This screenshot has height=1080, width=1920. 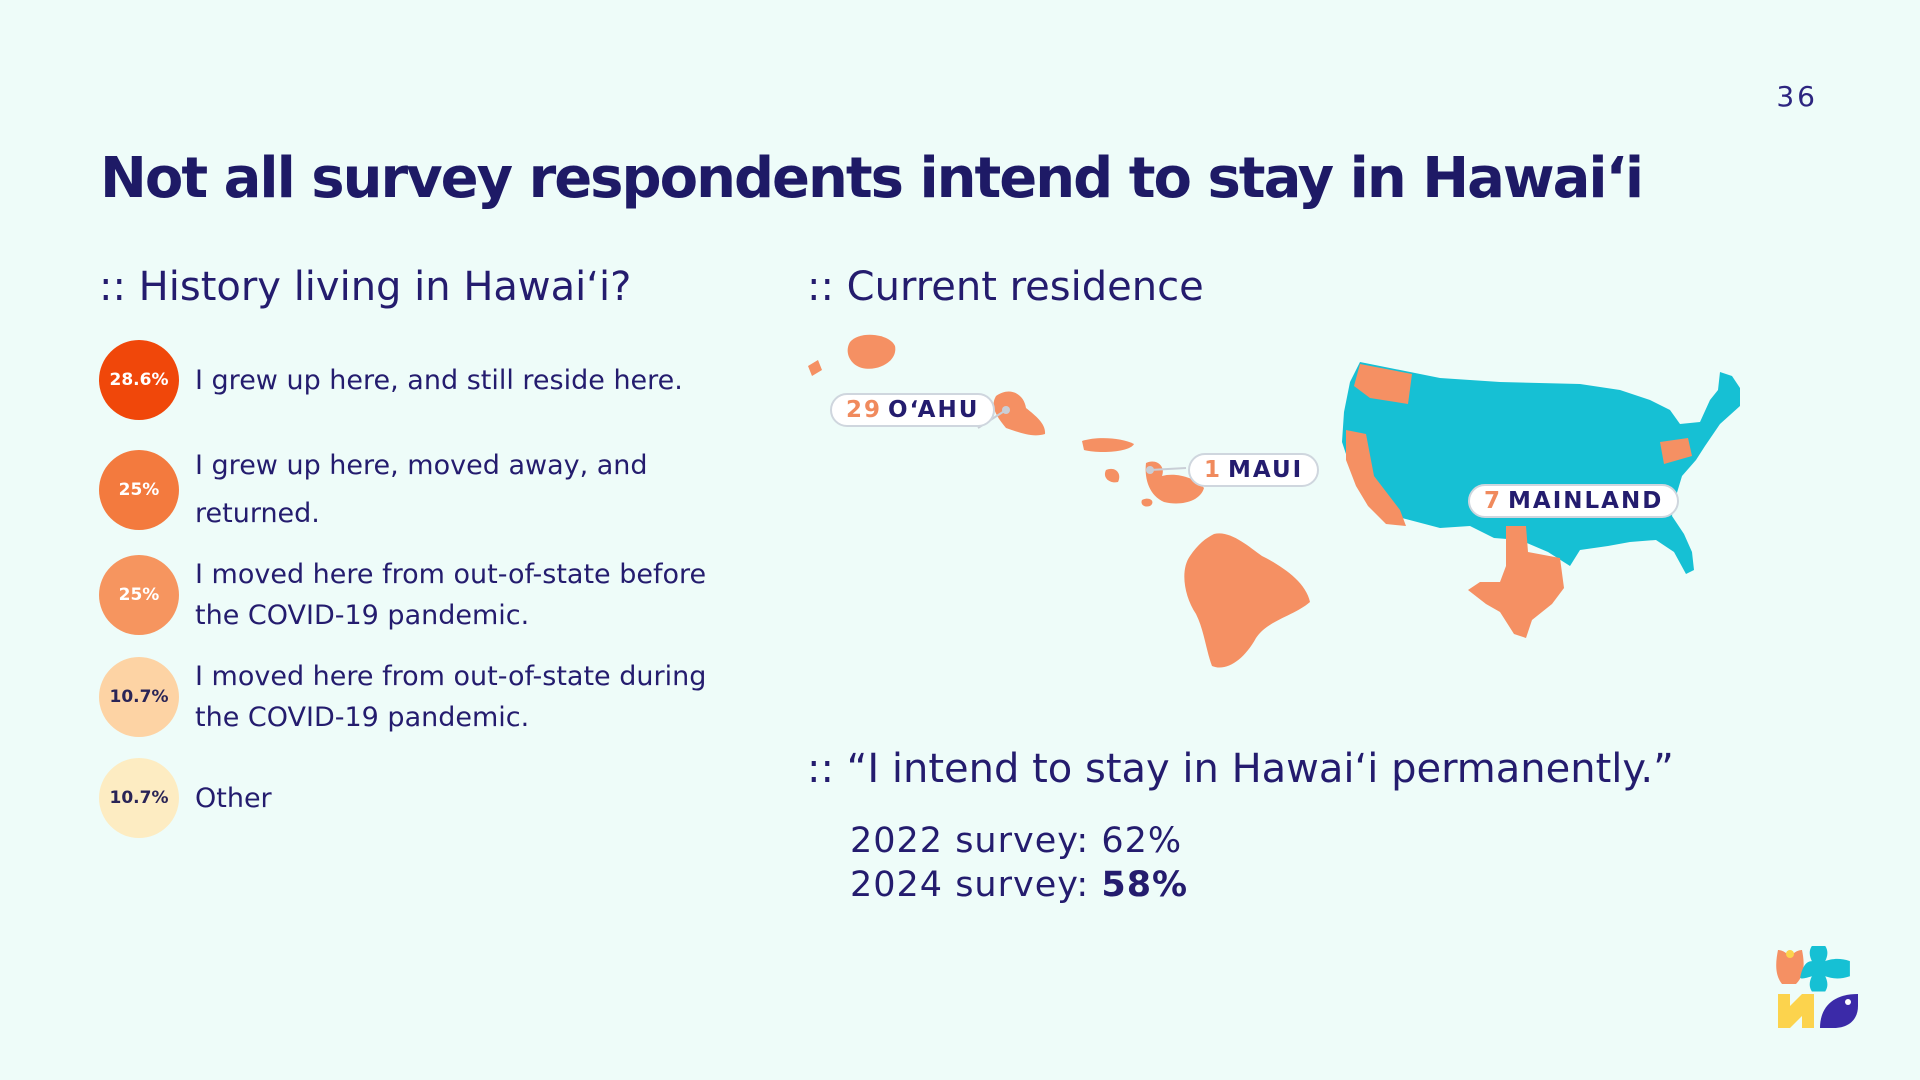 What do you see at coordinates (976, 885) in the screenshot?
I see `survey-label: 2024 survey:` at bounding box center [976, 885].